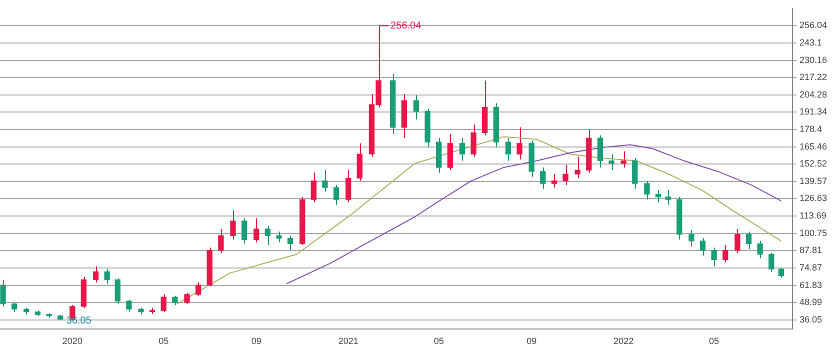 The width and height of the screenshot is (832, 350). Describe the element at coordinates (813, 163) in the screenshot. I see `y-tick-label: 152.52` at that location.